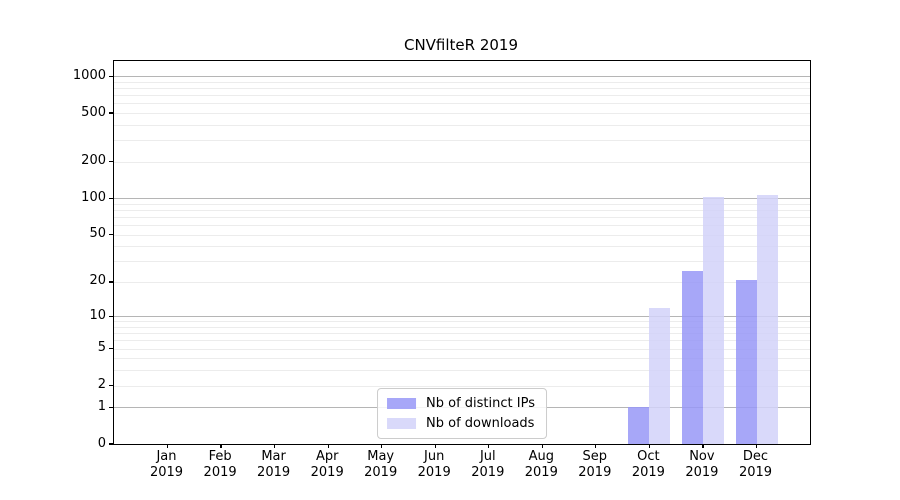 The width and height of the screenshot is (900, 500). I want to click on legend-item-downloads: Nb of downloads, so click(461, 423).